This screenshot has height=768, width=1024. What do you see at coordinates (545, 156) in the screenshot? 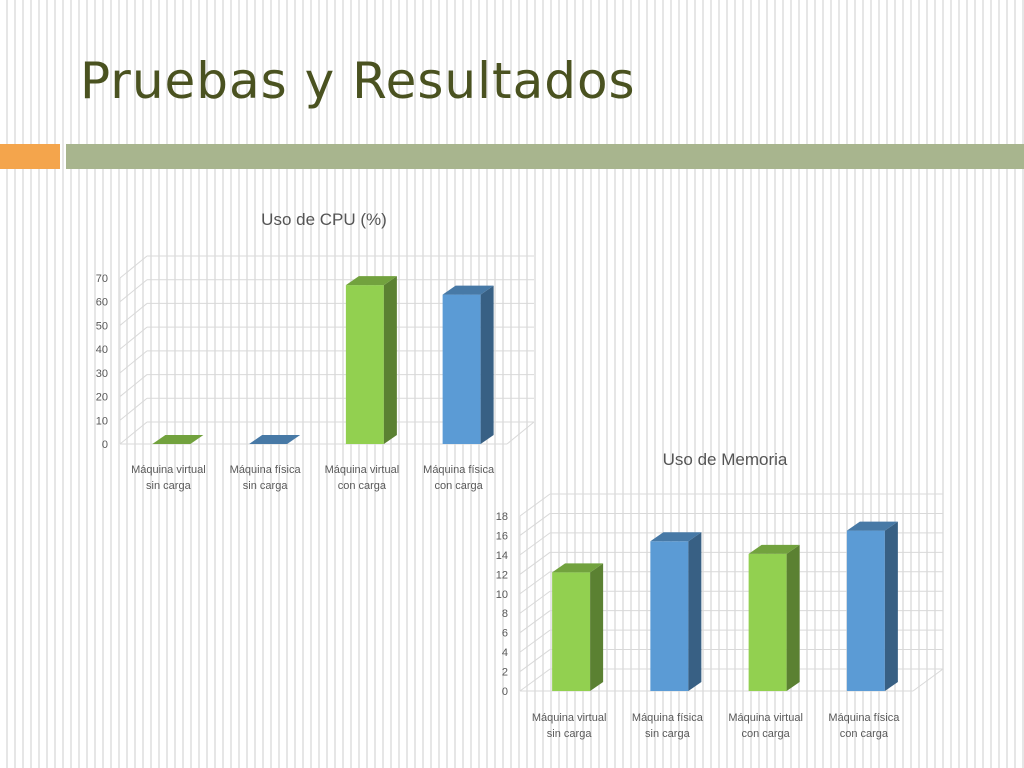
I see `accent-bar-green` at bounding box center [545, 156].